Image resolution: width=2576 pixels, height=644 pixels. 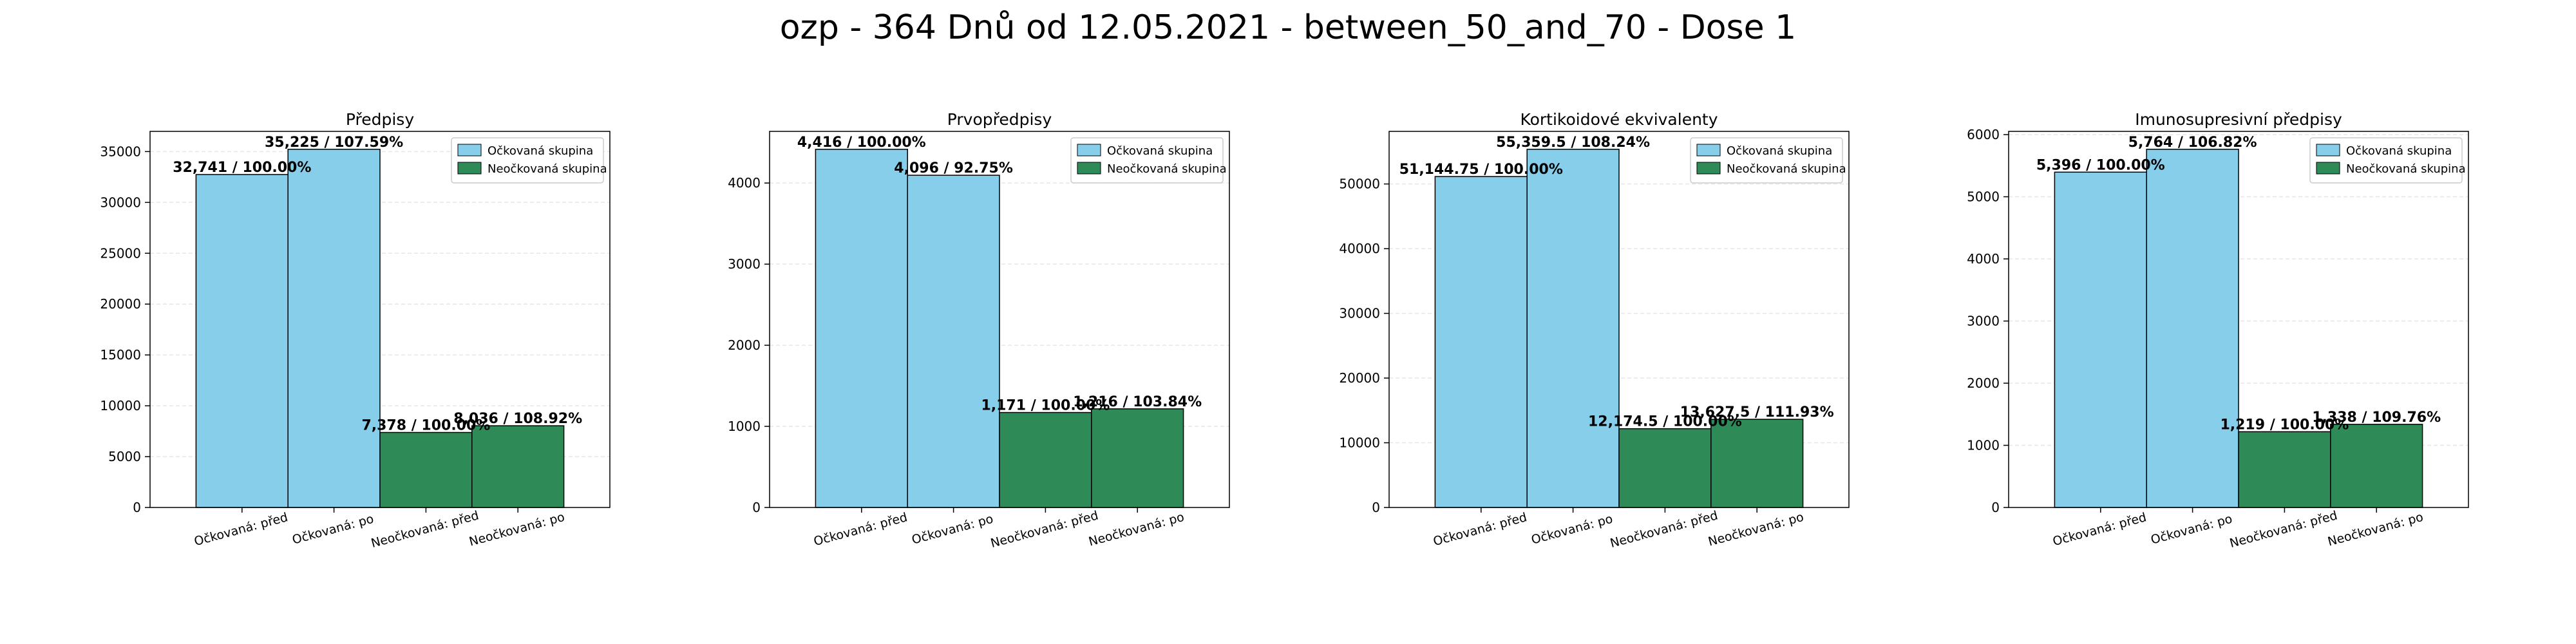 I want to click on bar-value-label: 35,225 / 107.59%, so click(x=334, y=143).